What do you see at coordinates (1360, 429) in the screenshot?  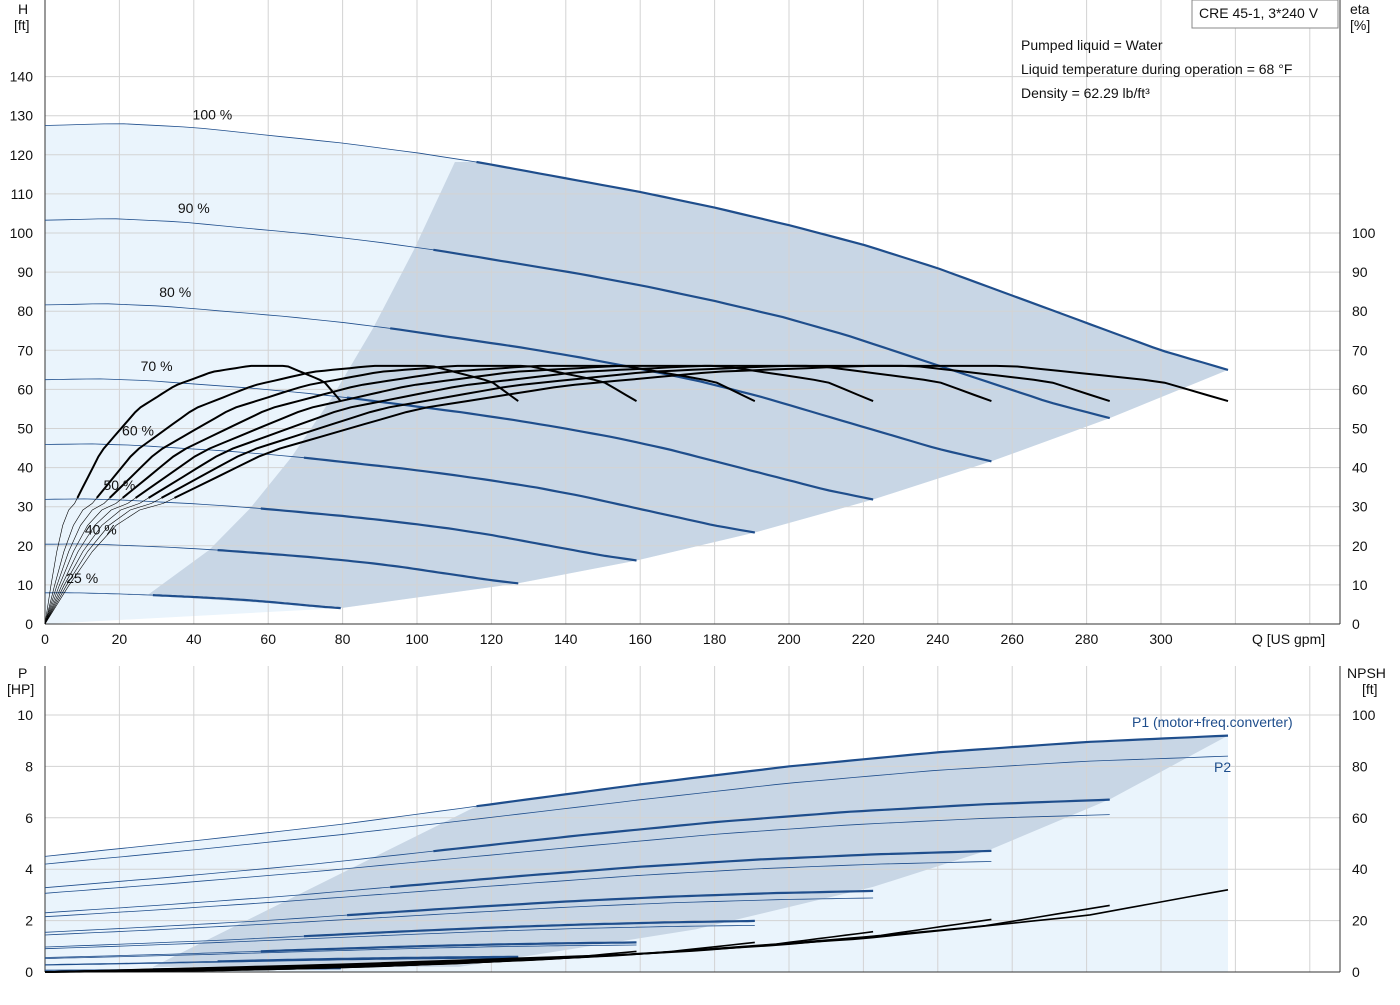 I see `eta-tick-label: 50` at bounding box center [1360, 429].